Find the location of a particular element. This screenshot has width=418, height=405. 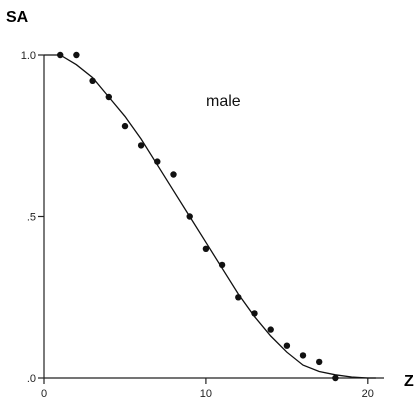

x-axis-label: Z is located at coordinates (409, 381).